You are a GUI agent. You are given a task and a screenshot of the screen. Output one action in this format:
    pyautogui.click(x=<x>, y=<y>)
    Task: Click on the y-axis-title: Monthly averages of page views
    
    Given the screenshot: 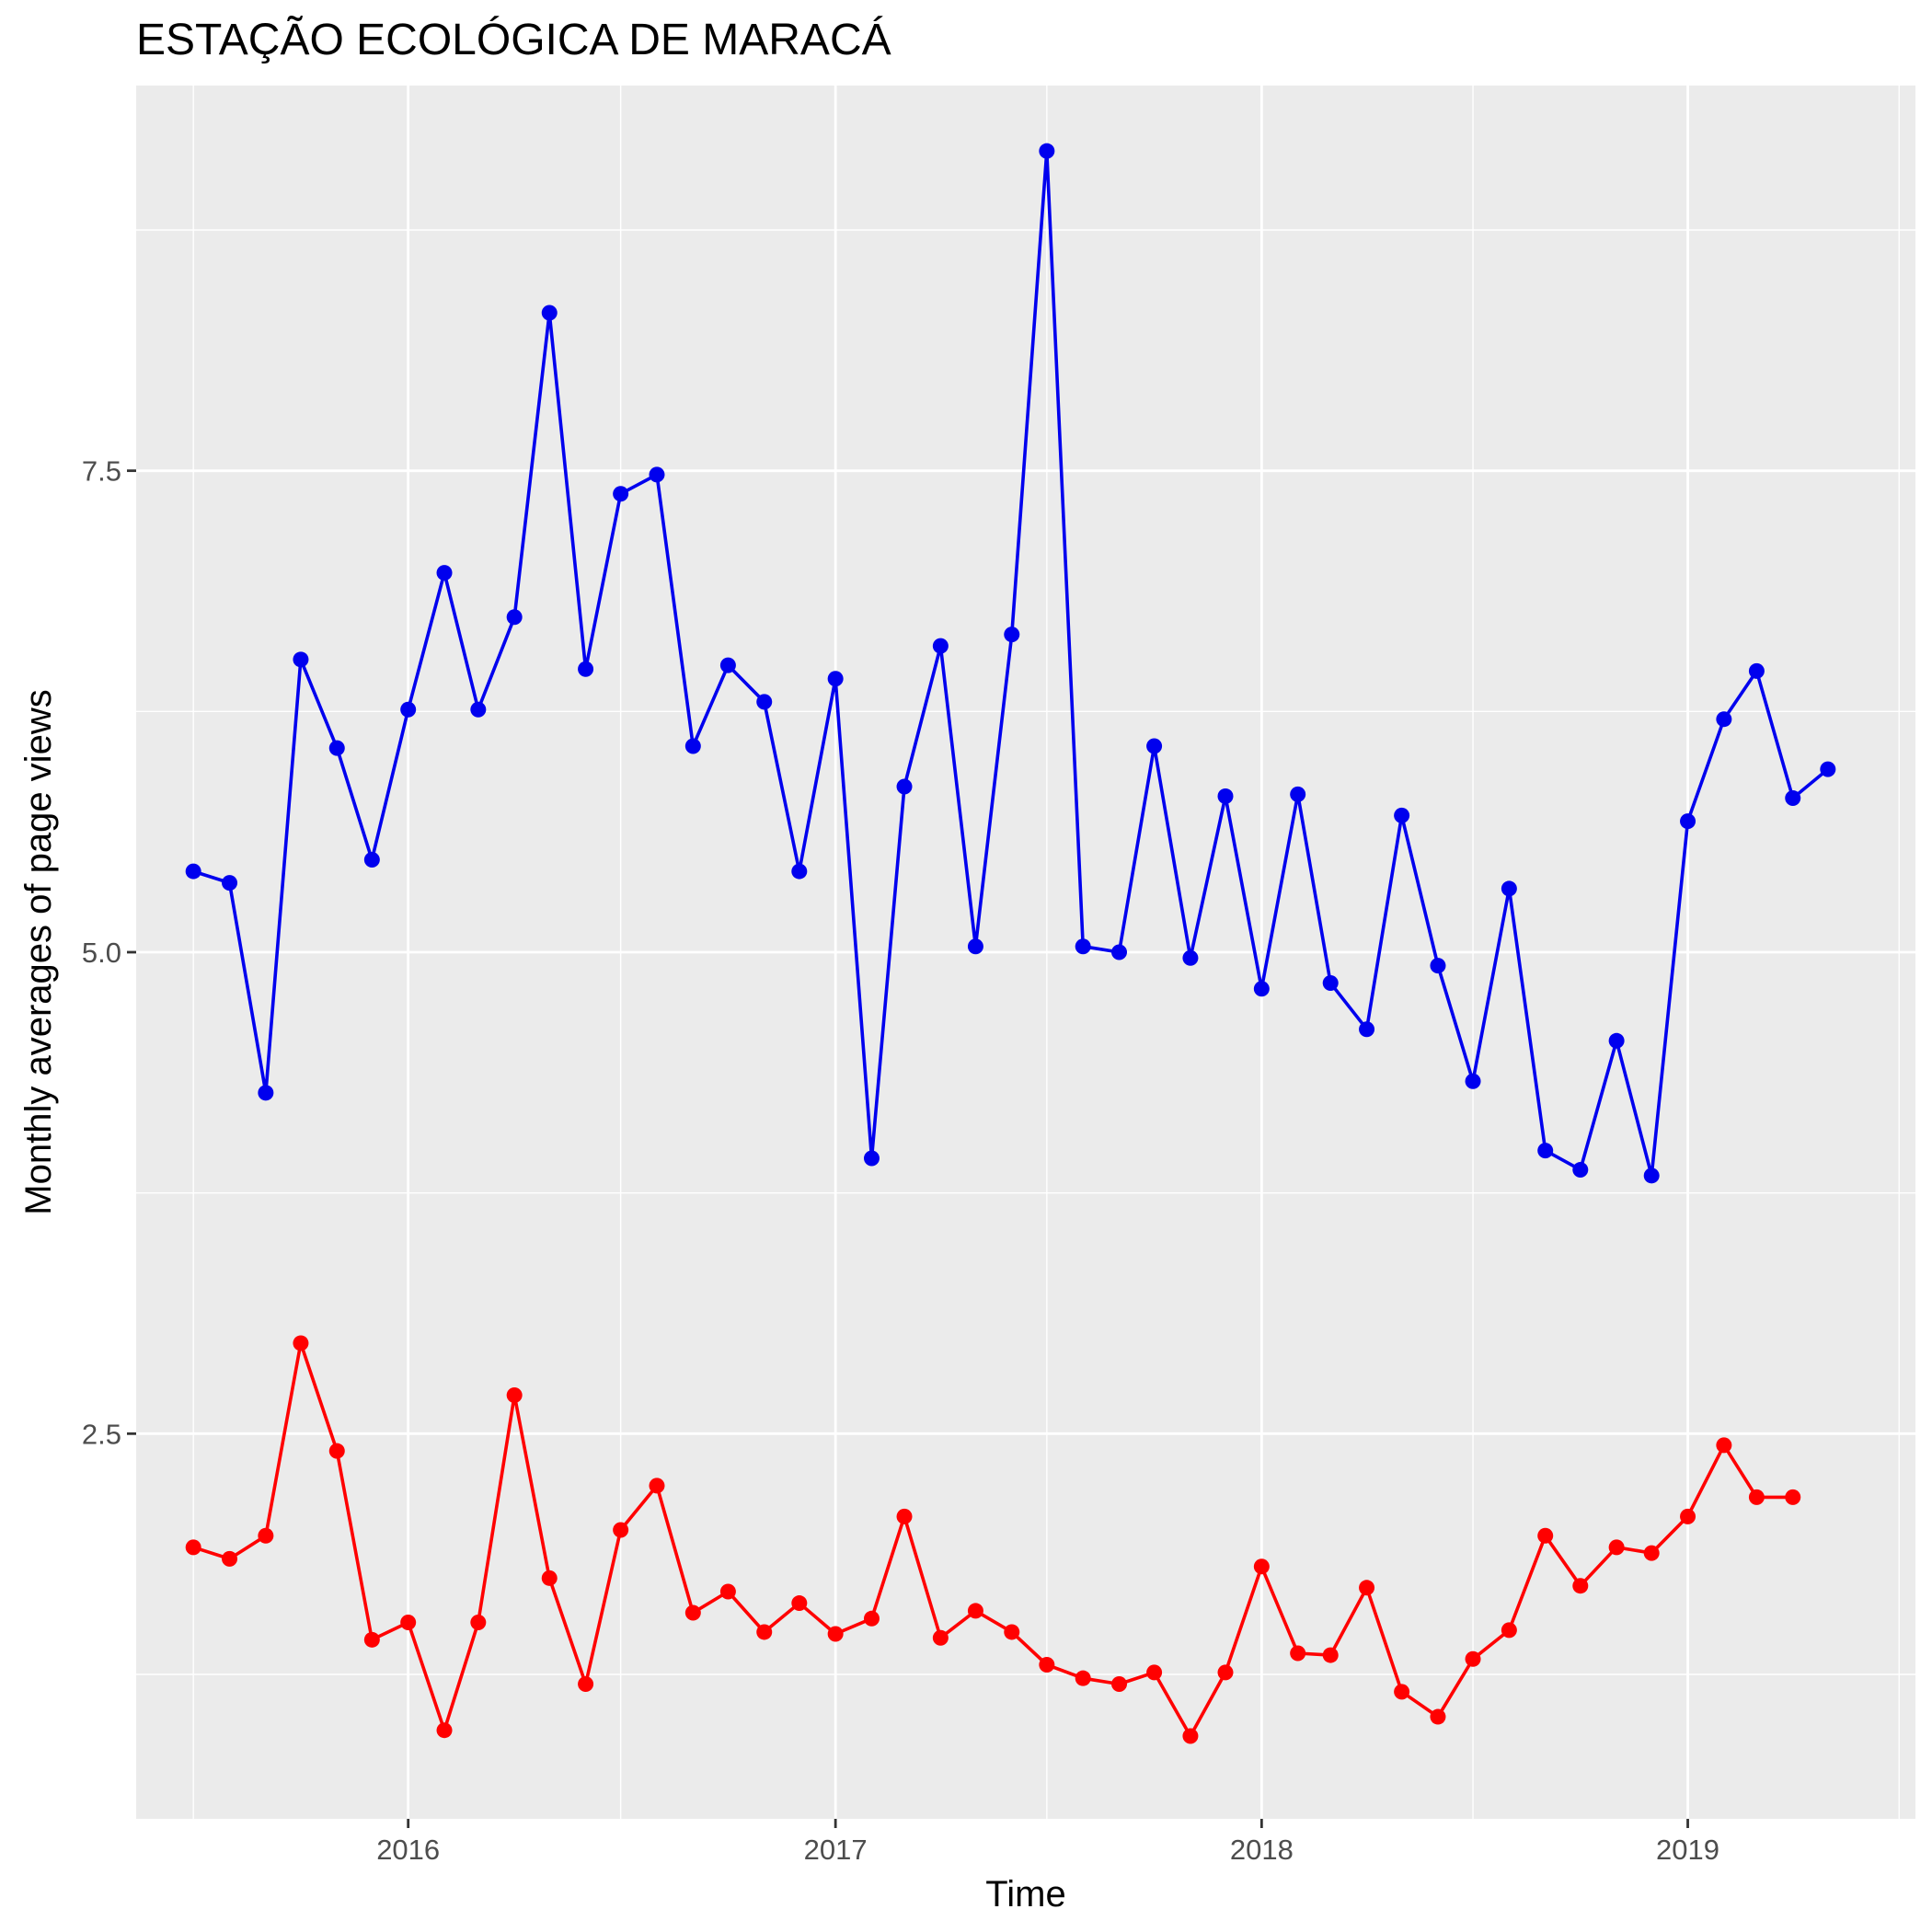 What is the action you would take?
    pyautogui.click(x=38, y=951)
    